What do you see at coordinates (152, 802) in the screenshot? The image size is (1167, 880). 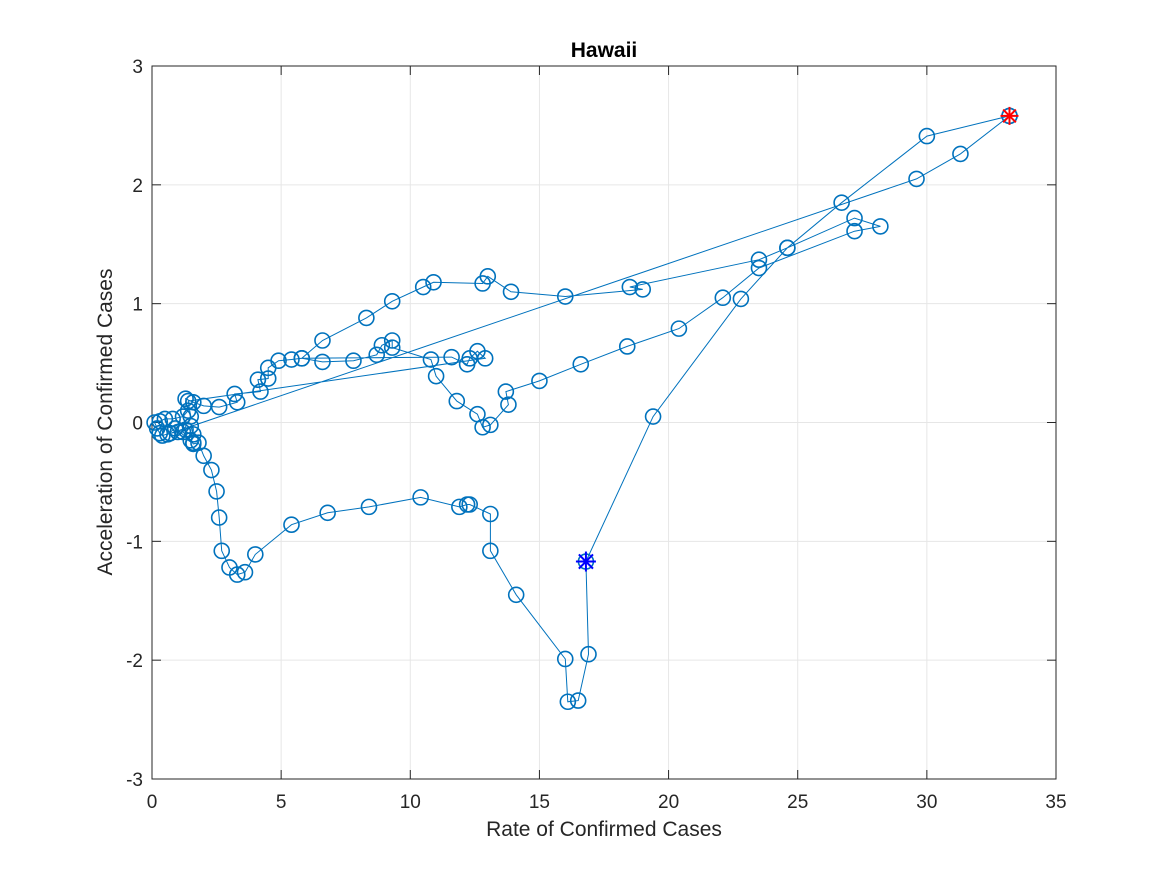 I see `x-tick-label: 0` at bounding box center [152, 802].